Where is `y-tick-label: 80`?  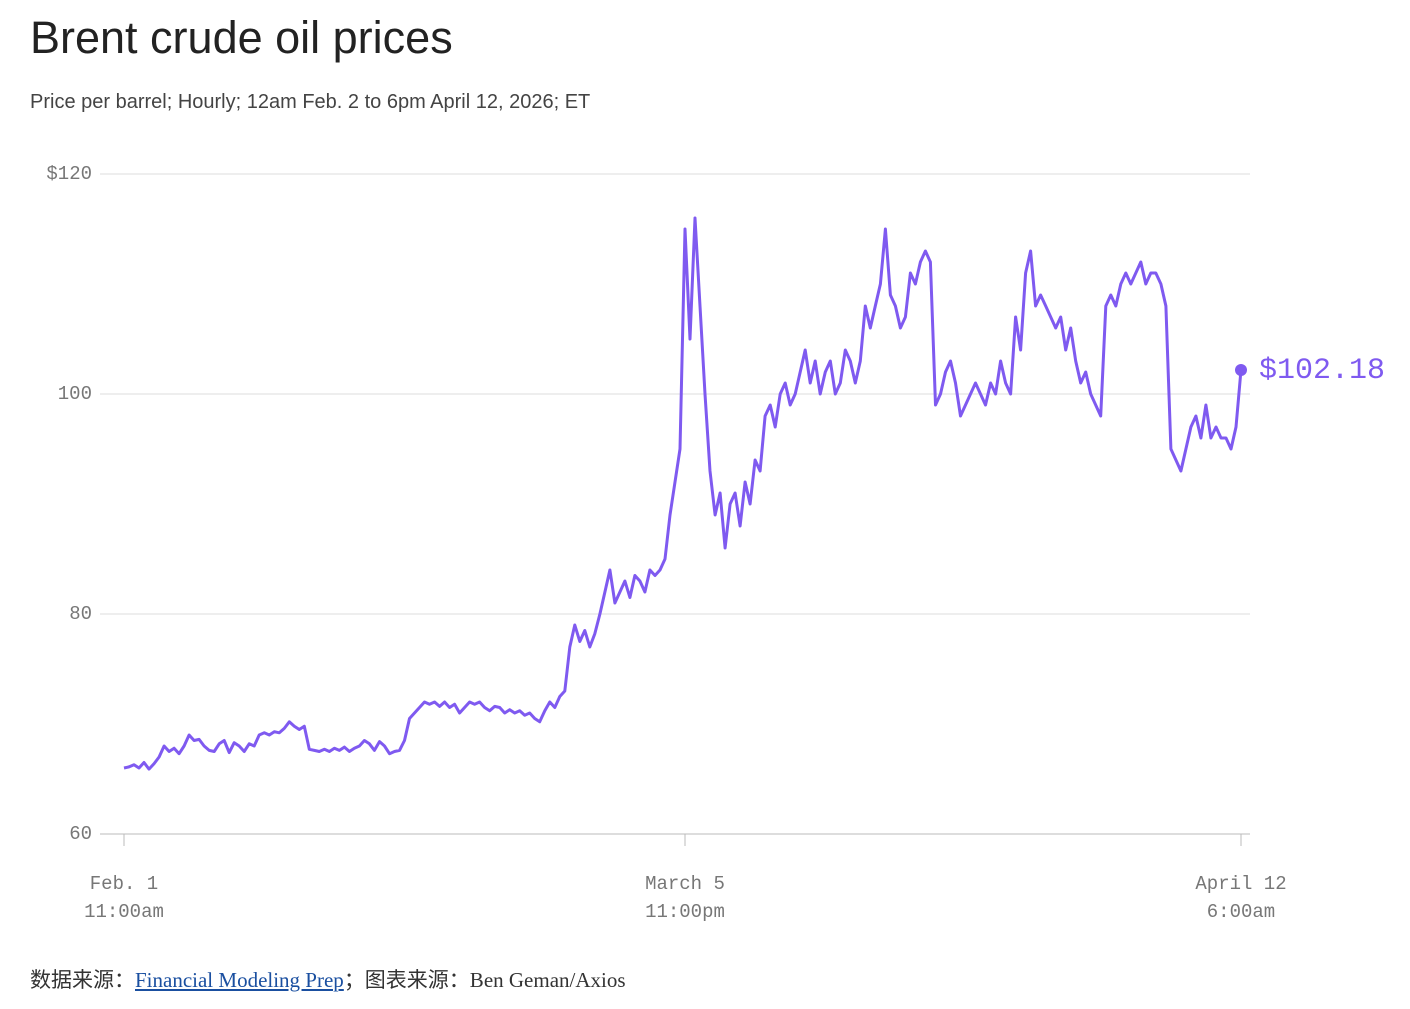
y-tick-label: 80 is located at coordinates (80, 614).